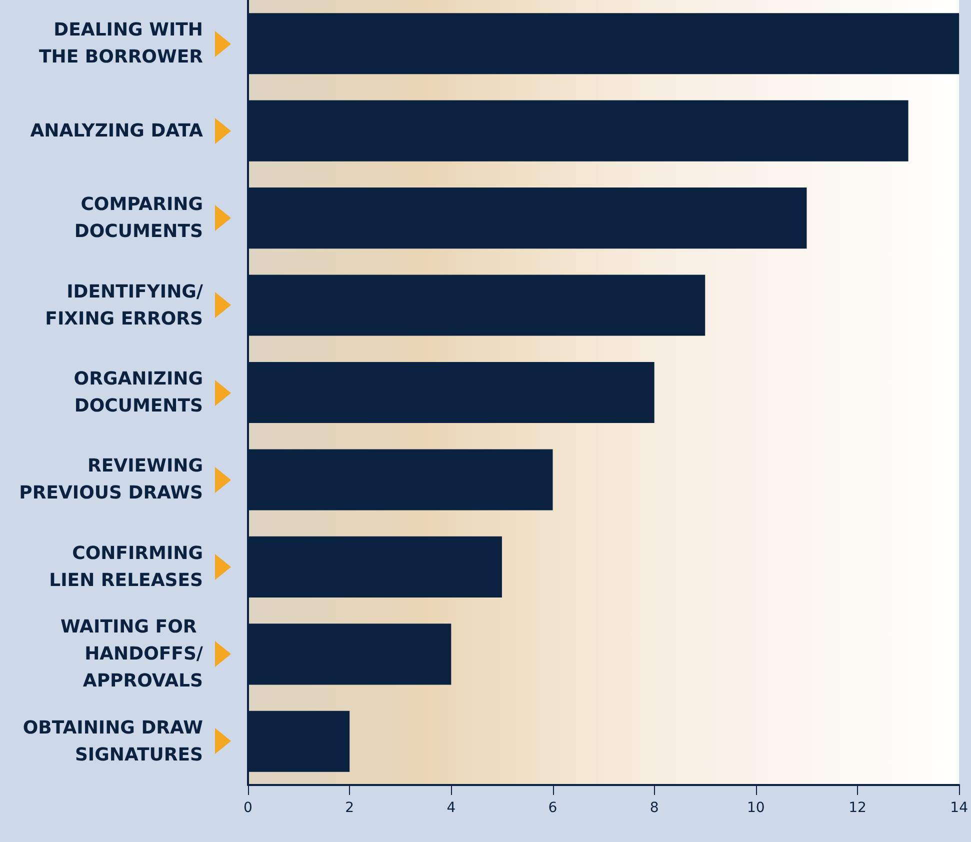  Describe the element at coordinates (654, 808) in the screenshot. I see `x-tick-label: 8` at that location.